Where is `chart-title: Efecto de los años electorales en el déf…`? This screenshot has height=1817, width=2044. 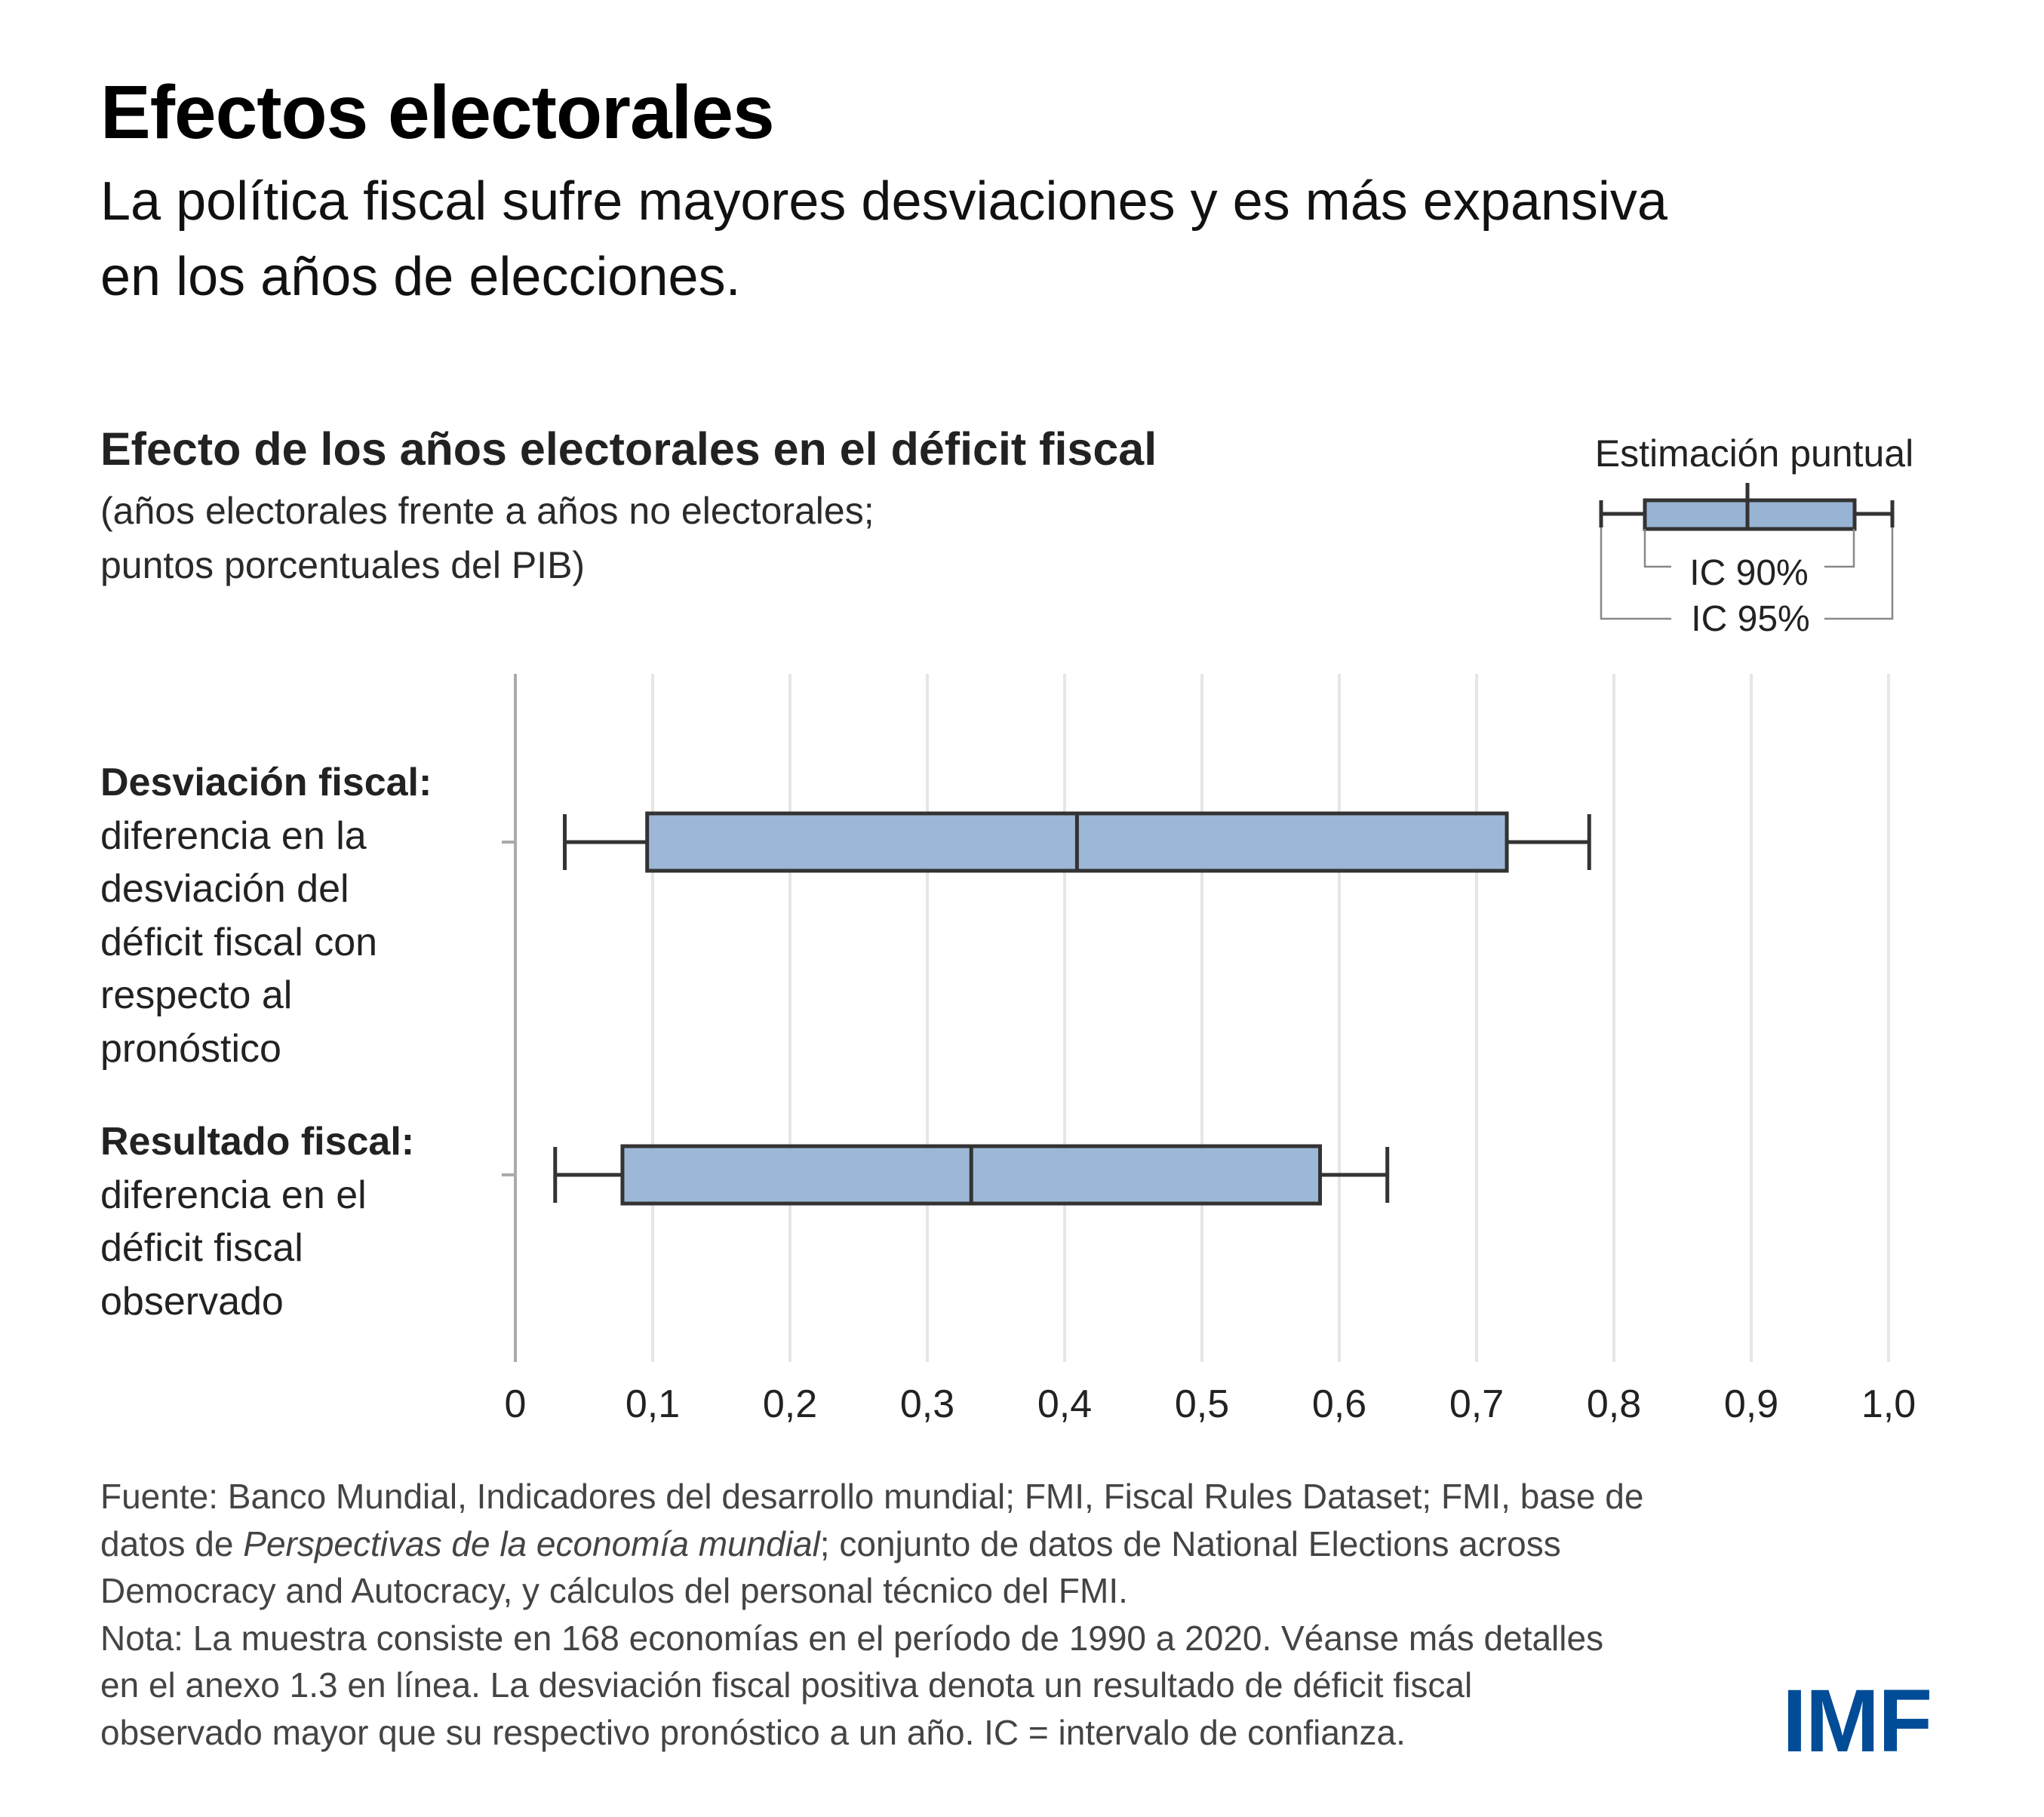 chart-title: Efecto de los años electorales en el déf… is located at coordinates (628, 449).